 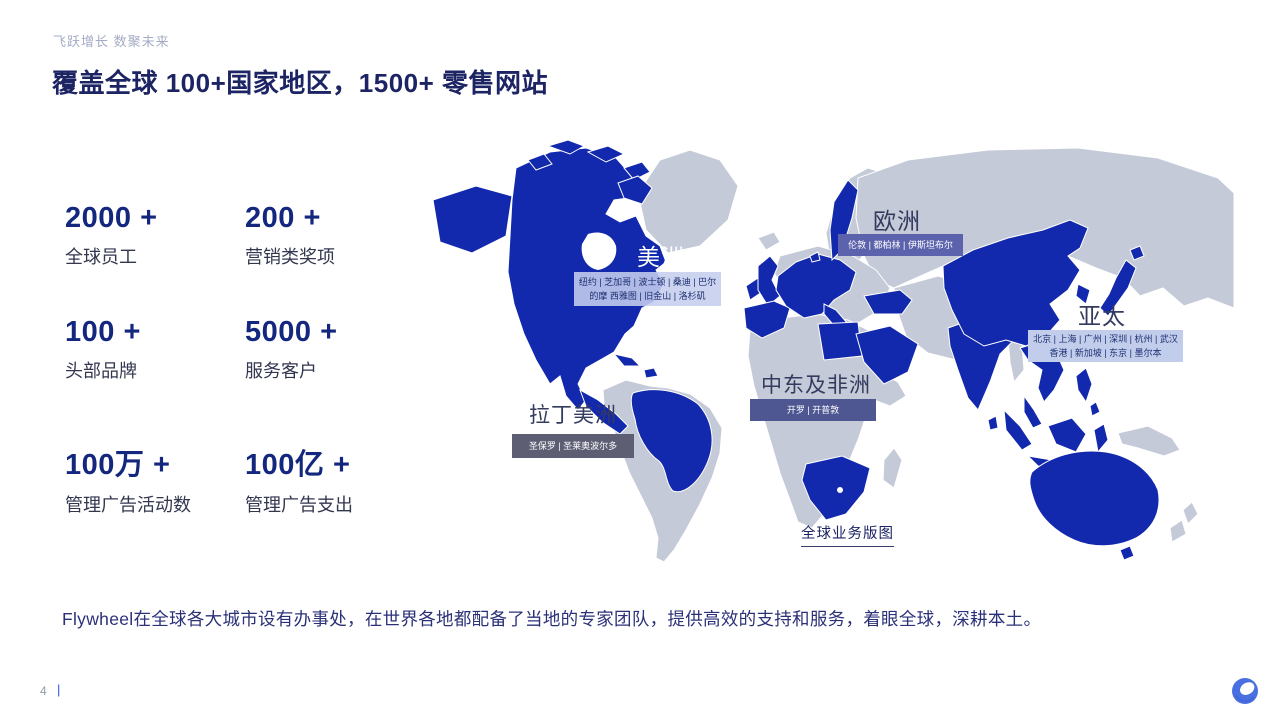 I want to click on map-water-details, so click(x=712, y=362).